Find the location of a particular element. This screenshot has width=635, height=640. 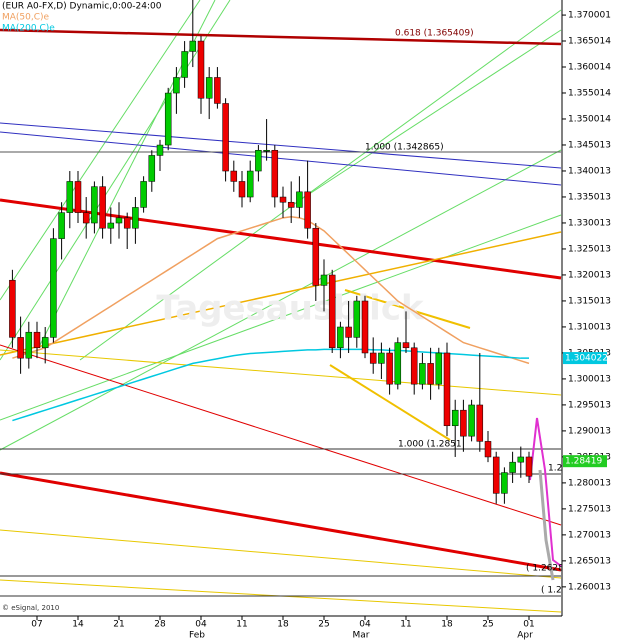

y-tick-label: 1.280013 is located at coordinates (589, 483).